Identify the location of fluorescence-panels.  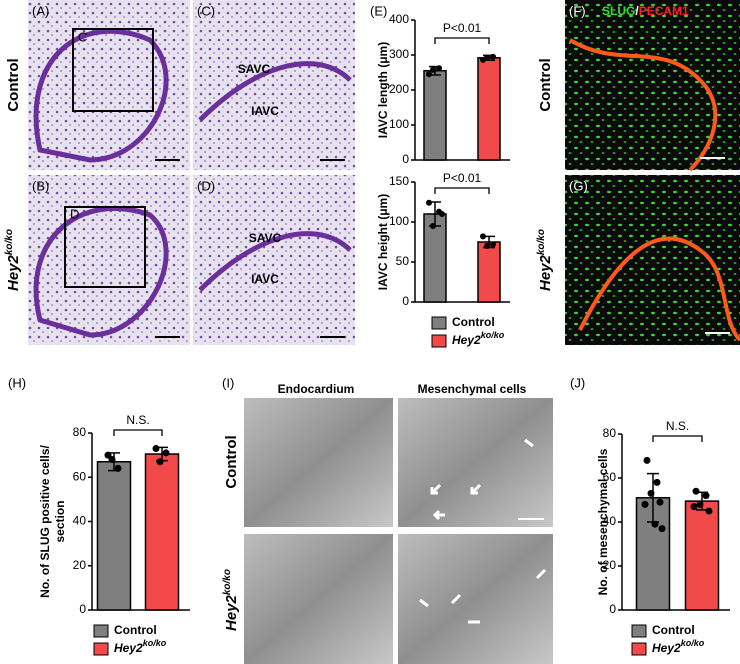
(652, 172).